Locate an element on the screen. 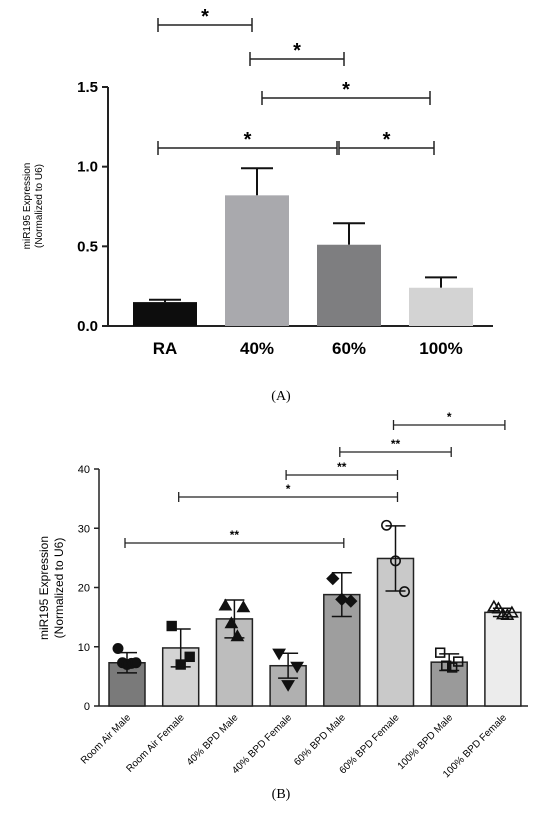  panel-b-y-tick-label: 20 is located at coordinates (84, 589).